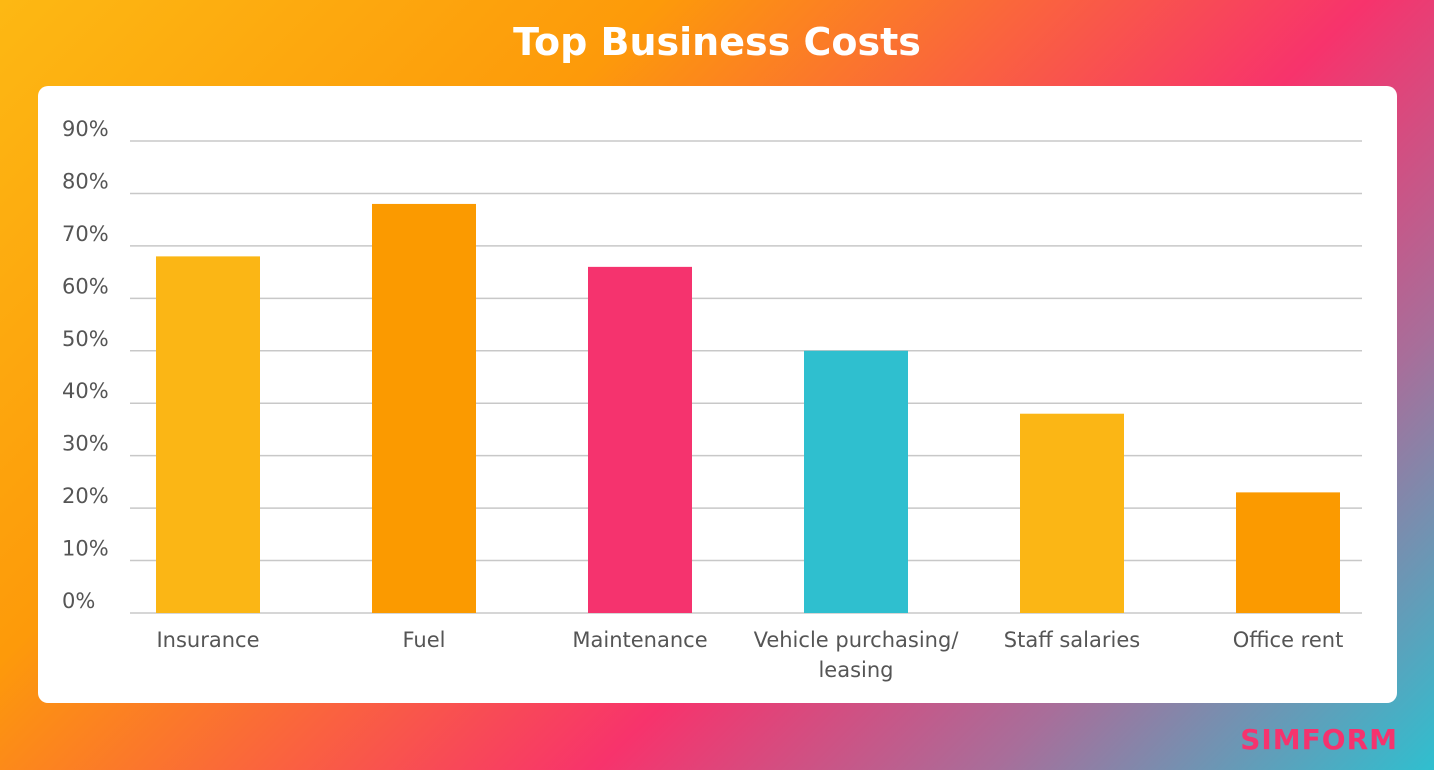 This screenshot has height=770, width=1434. Describe the element at coordinates (85, 234) in the screenshot. I see `y-tick-label: 70%` at that location.